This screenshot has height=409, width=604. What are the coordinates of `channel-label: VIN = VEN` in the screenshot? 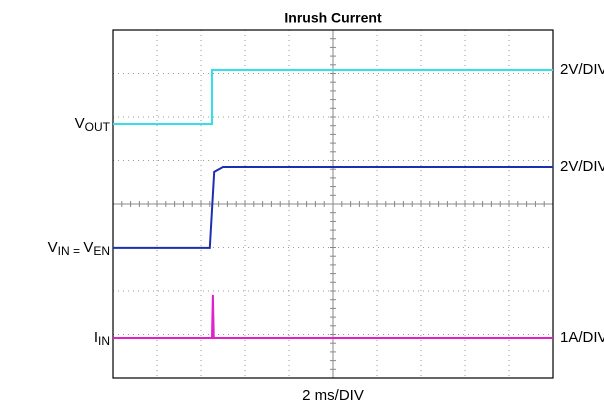 It's located at (79, 248).